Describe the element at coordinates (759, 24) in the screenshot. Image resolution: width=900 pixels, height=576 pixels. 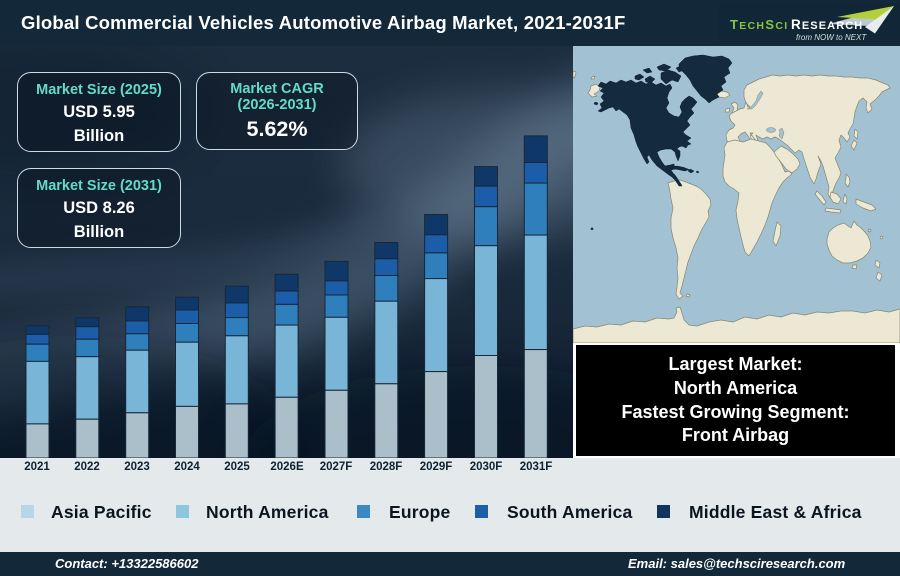
I see `svg-text: TECHSCI` at that location.